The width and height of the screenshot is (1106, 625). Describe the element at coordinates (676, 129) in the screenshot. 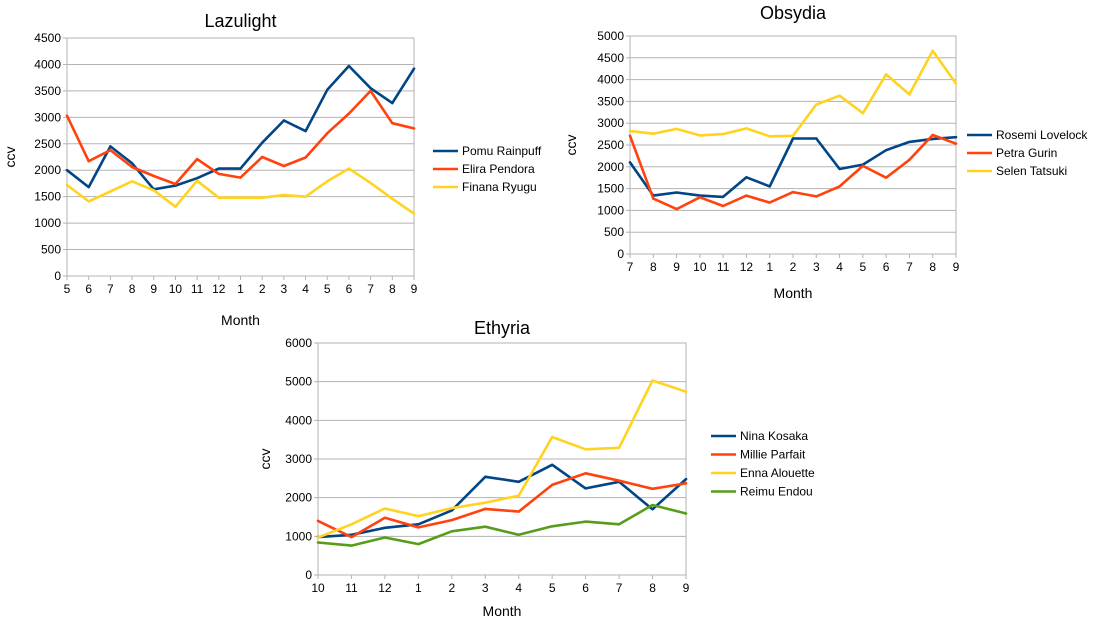

I see `obsydia-data-point-selen-tatsuki` at that location.